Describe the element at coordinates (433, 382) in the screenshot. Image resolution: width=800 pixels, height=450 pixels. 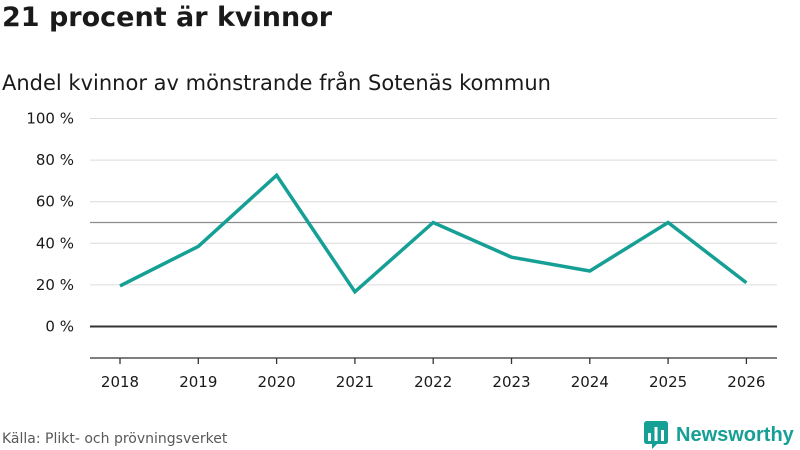
I see `x-tick-label: 2022` at that location.